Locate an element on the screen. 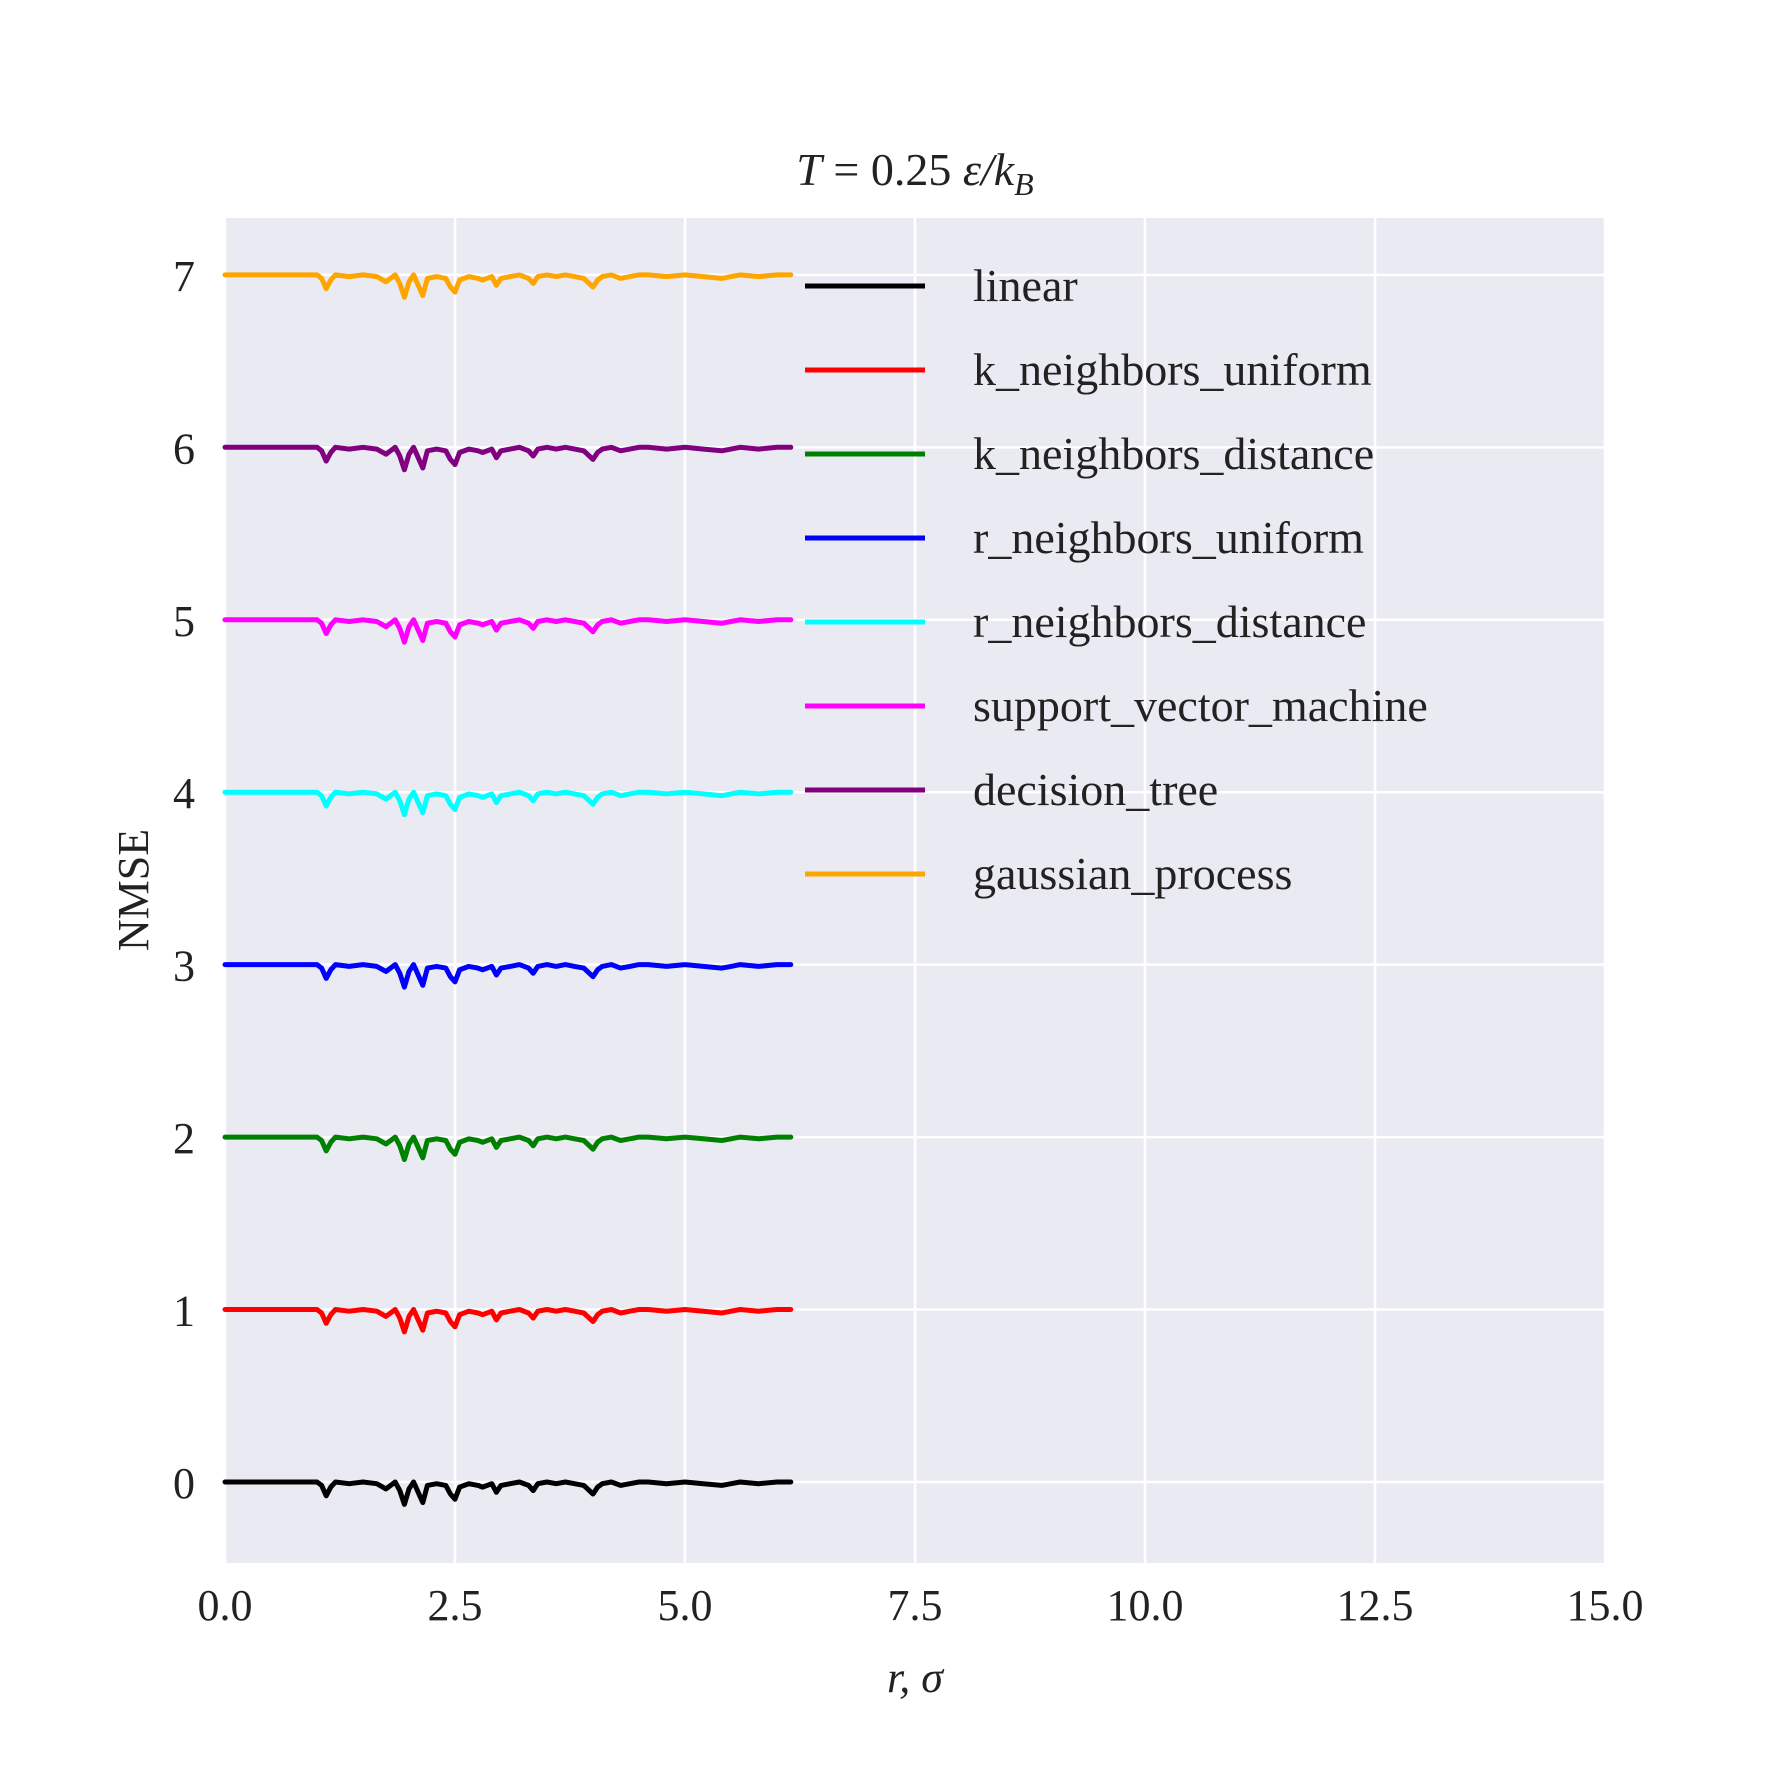  legend-label-r-neighbors-uniform: r_neighbors_uniform is located at coordinates (1168, 537).